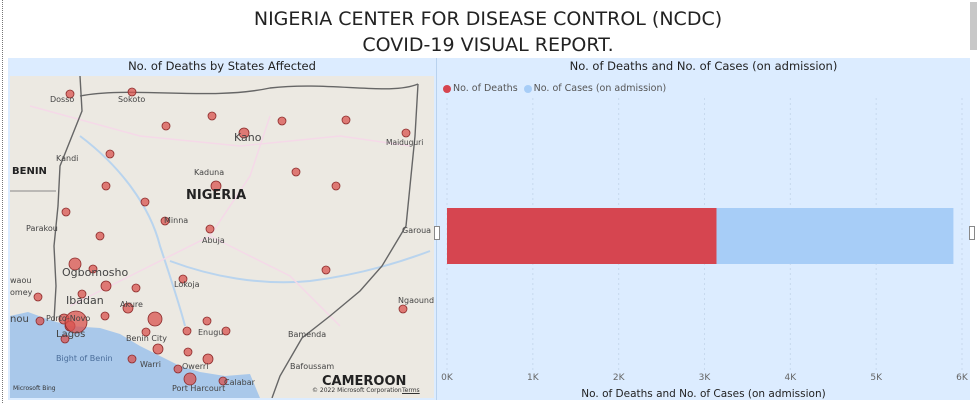 The width and height of the screenshot is (978, 403). I want to click on legend-label: No. of Deaths, so click(485, 88).